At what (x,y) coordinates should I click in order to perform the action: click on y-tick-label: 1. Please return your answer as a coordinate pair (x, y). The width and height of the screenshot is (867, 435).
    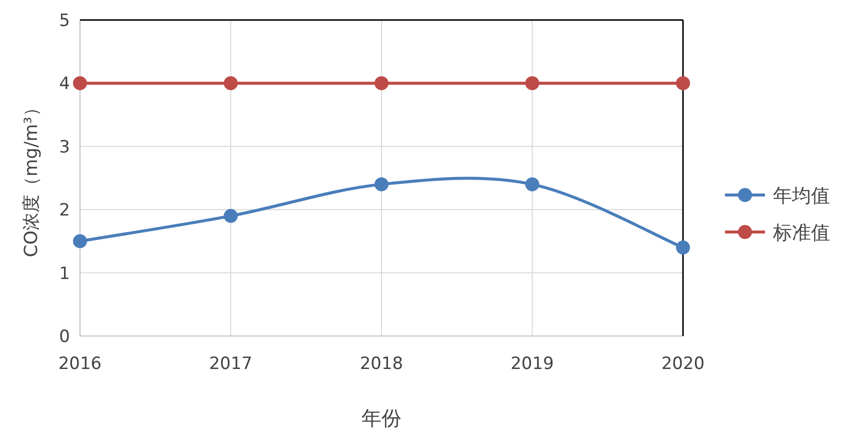
    Looking at the image, I should click on (64, 274).